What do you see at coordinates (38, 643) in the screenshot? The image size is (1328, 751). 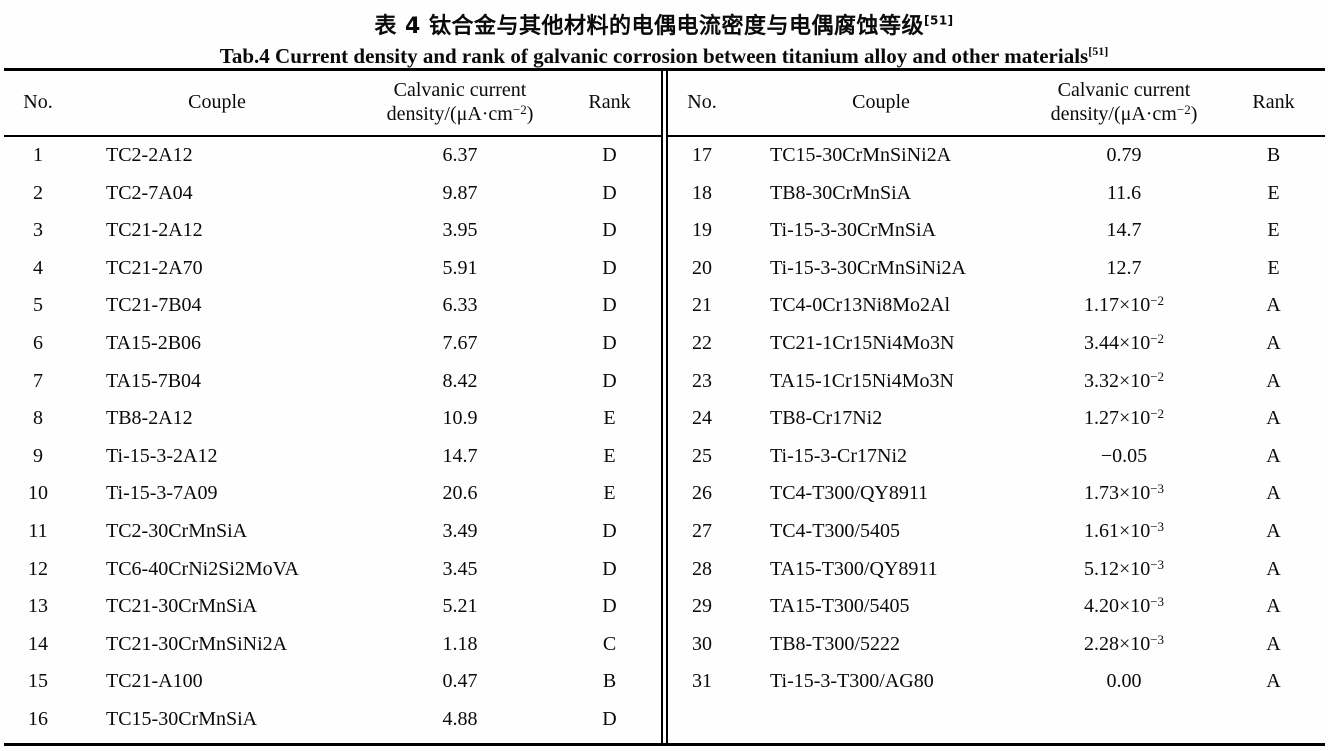 I see `row-number: 14` at bounding box center [38, 643].